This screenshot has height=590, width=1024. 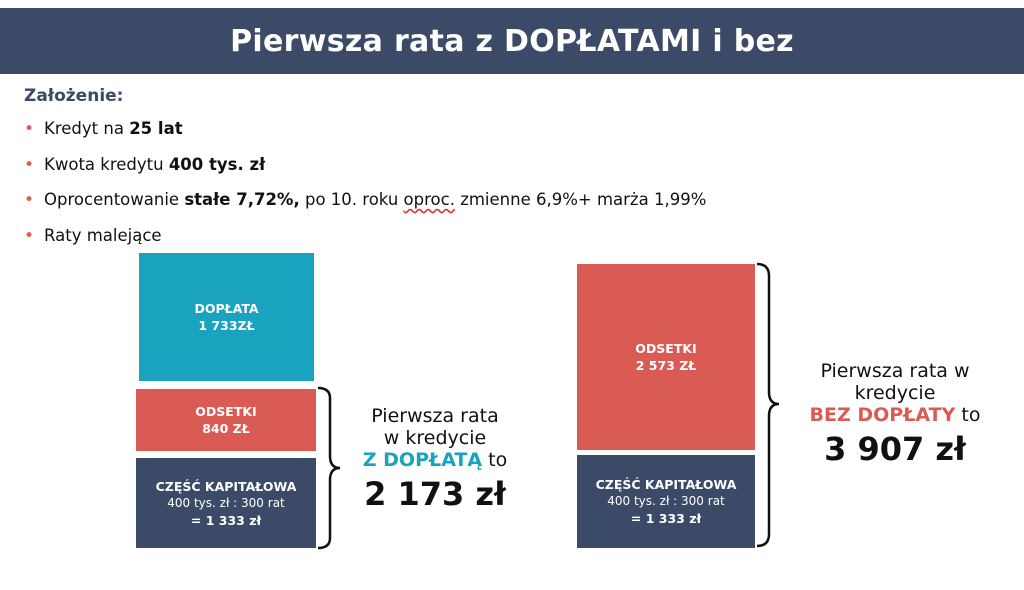 What do you see at coordinates (429, 199) in the screenshot?
I see `spellcheck-word: oproc.` at bounding box center [429, 199].